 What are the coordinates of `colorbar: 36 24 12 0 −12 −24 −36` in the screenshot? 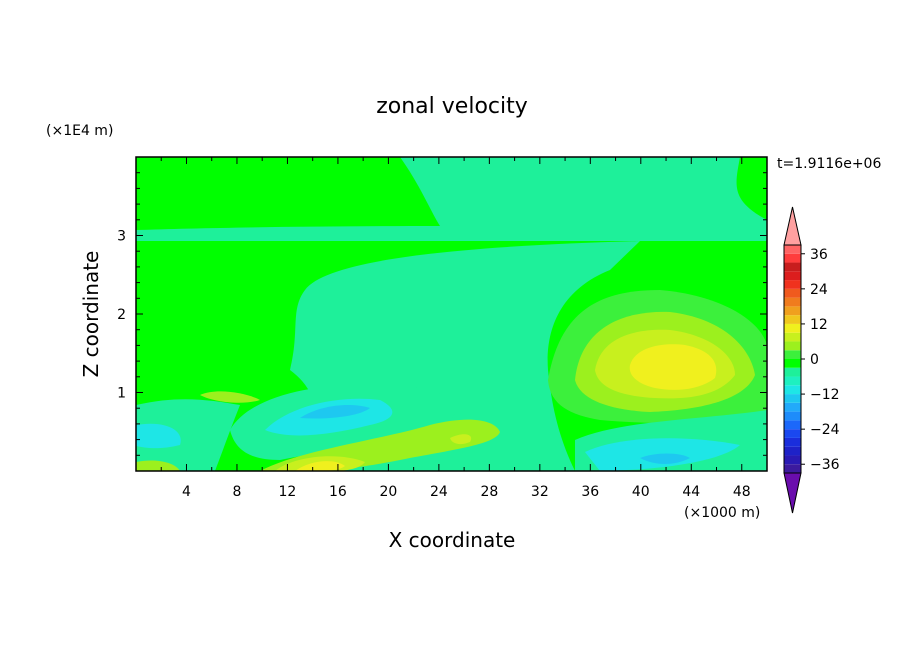 It's located at (811, 360).